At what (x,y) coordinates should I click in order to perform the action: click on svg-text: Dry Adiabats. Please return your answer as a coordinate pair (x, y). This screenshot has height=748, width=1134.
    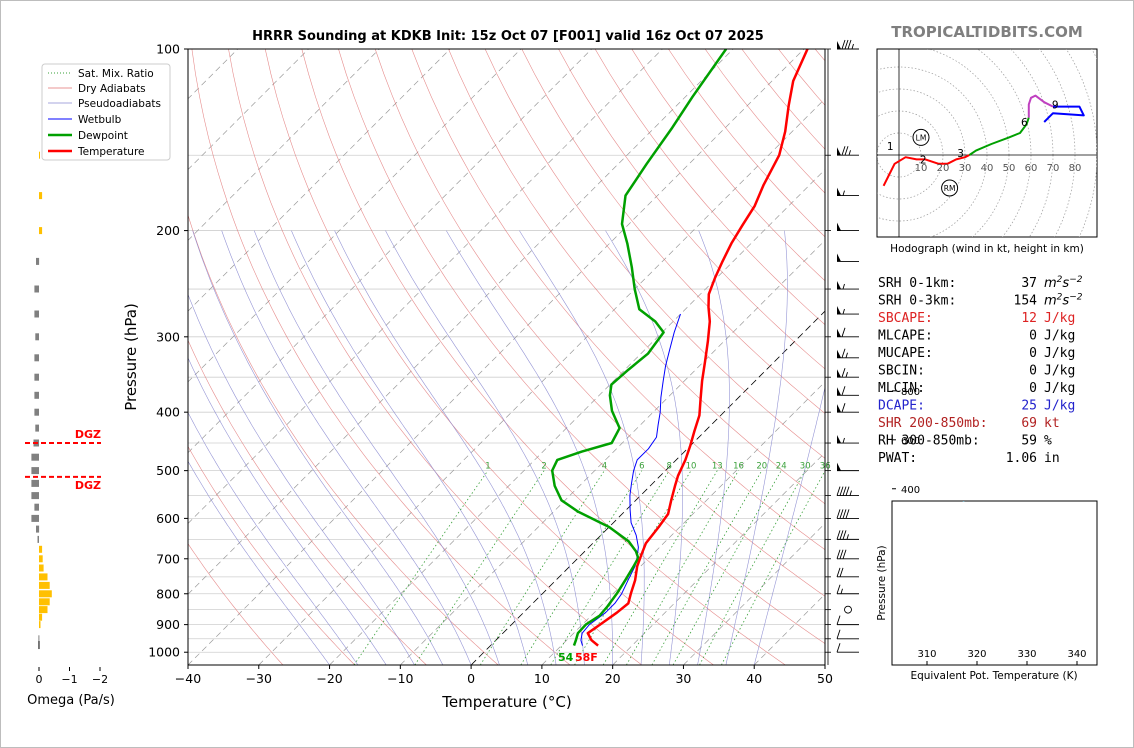
    Looking at the image, I should click on (112, 89).